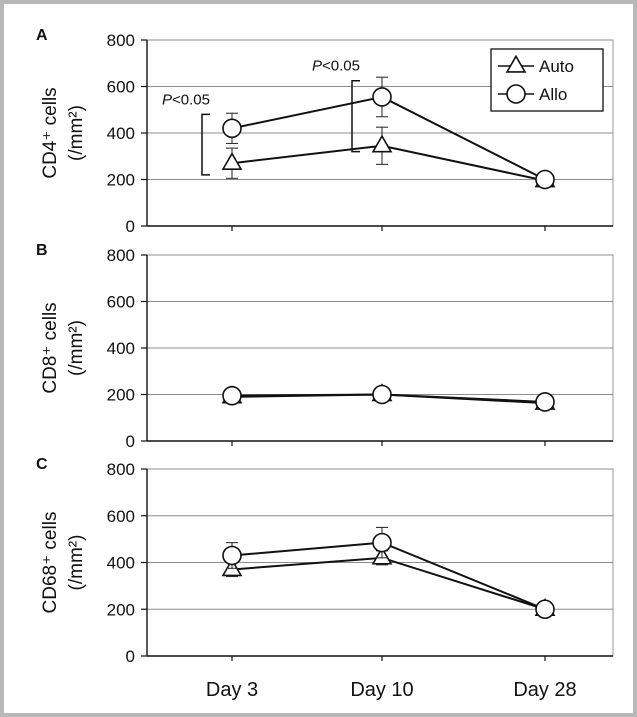 Image resolution: width=637 pixels, height=717 pixels. Describe the element at coordinates (547, 80) in the screenshot. I see `legend: Auto Allo` at that location.